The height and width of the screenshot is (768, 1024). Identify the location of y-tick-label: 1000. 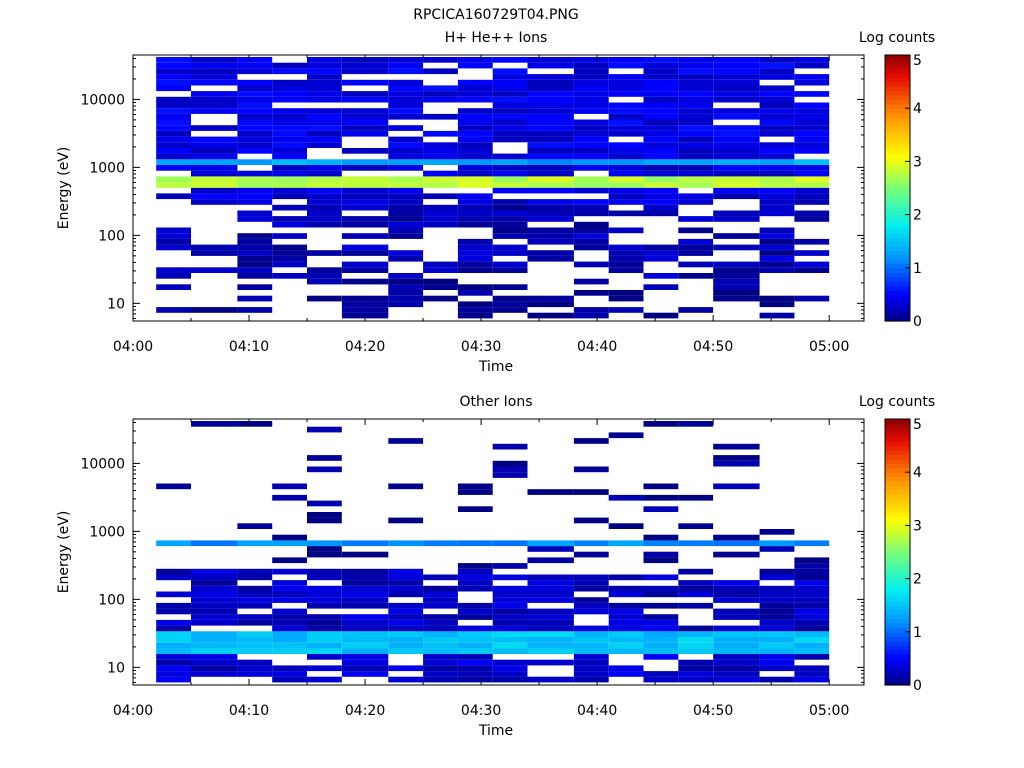
(107, 168).